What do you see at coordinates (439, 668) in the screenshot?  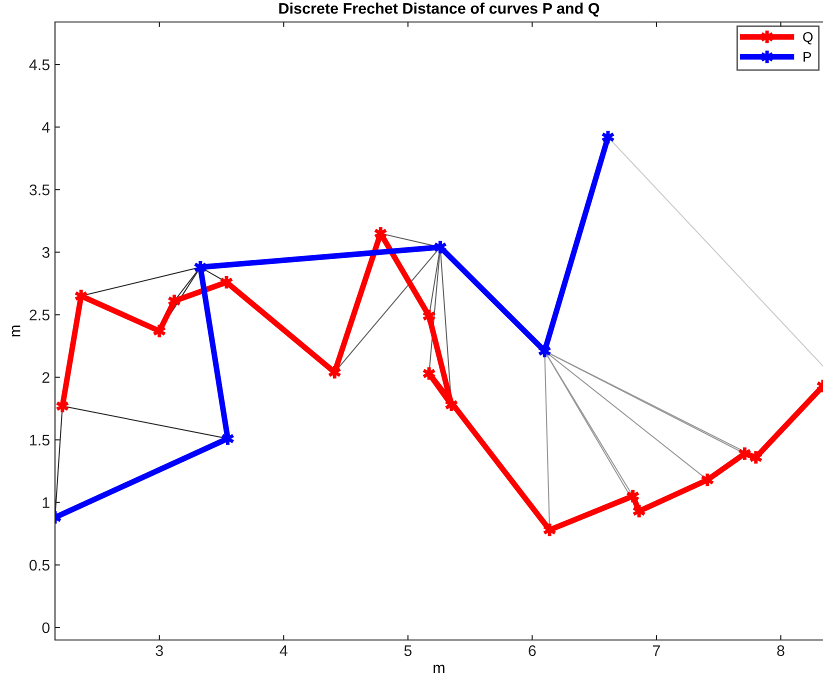 I see `x-axis-title: m` at bounding box center [439, 668].